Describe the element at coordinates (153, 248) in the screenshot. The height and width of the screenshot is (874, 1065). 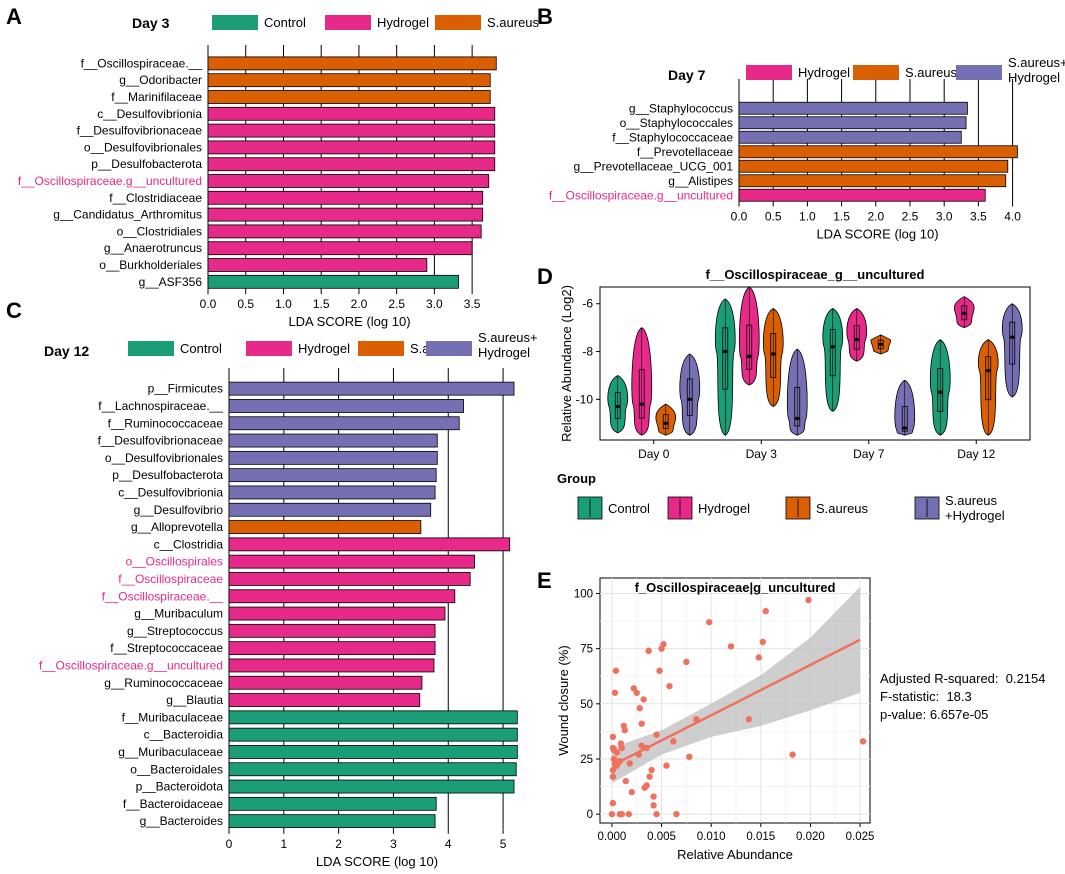
I see `panel-a-category-label: g__Anaerotruncus` at that location.